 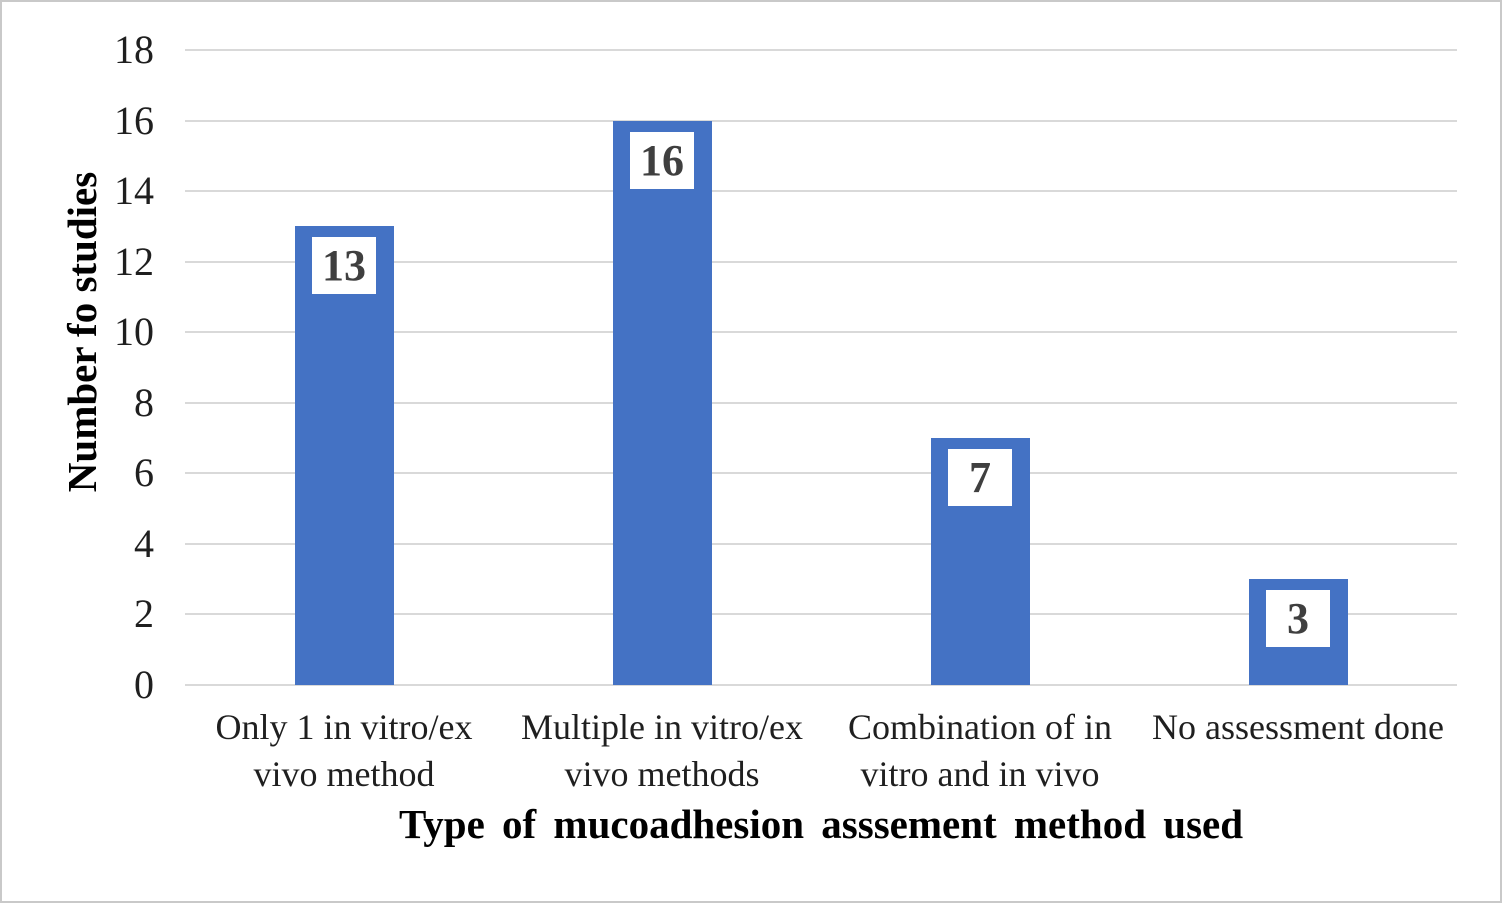 What do you see at coordinates (344, 774) in the screenshot?
I see `category-label-line: vivo method` at bounding box center [344, 774].